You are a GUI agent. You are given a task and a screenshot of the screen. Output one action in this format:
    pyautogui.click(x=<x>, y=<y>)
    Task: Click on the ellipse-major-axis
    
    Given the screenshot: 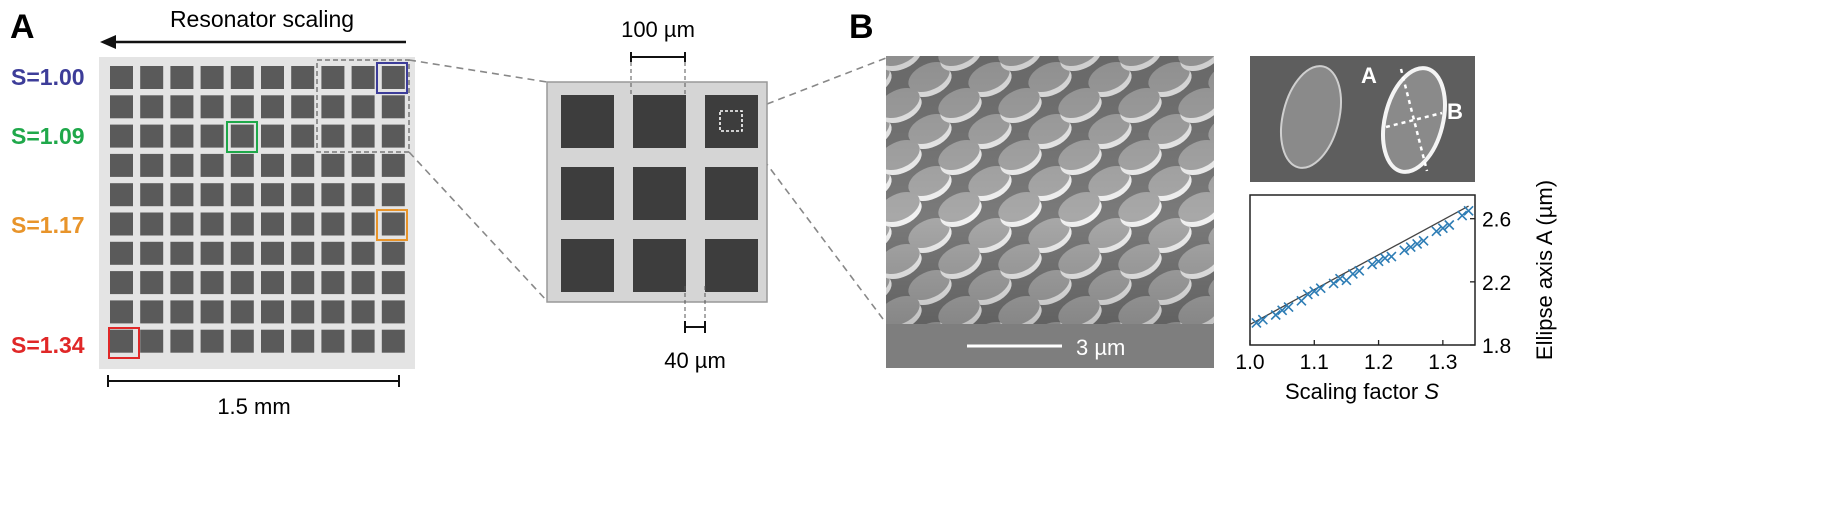 What is the action you would take?
    pyautogui.click(x=1414, y=120)
    